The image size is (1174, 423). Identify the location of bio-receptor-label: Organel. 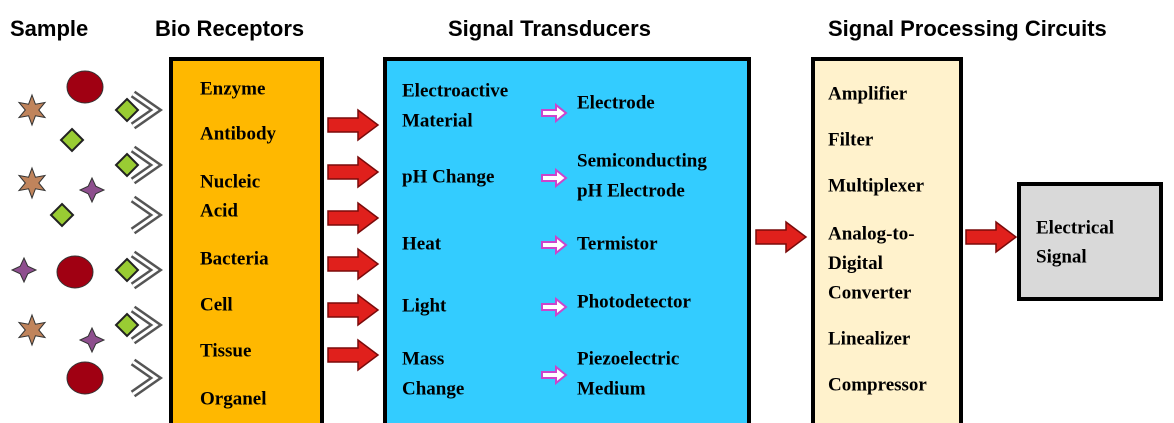
(233, 398).